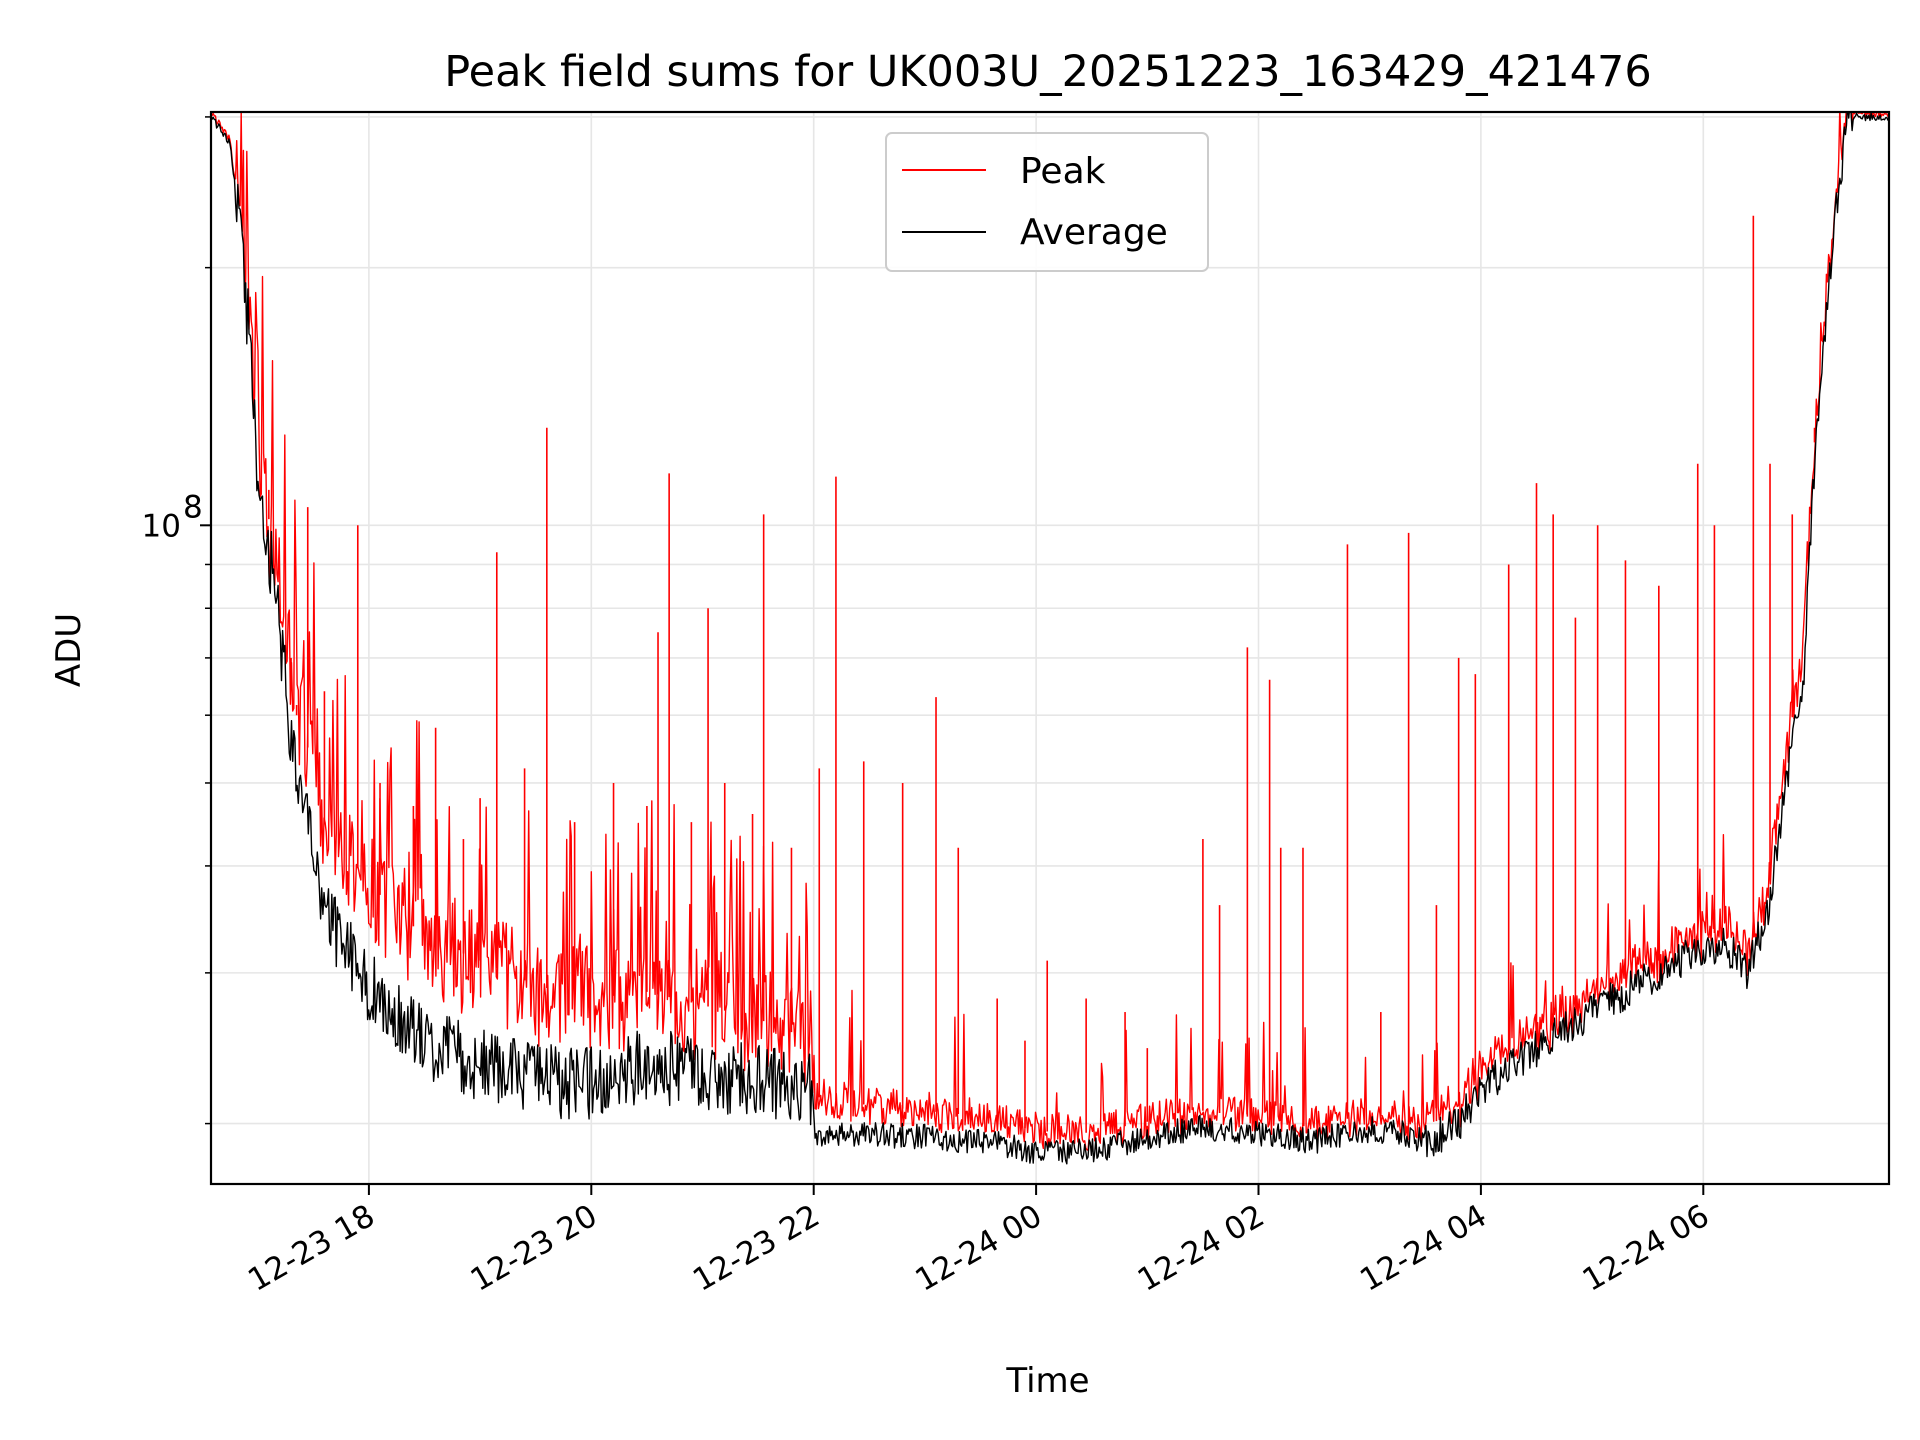 The width and height of the screenshot is (1920, 1440). Describe the element at coordinates (193, 507) in the screenshot. I see `y-tick-exponent-0: 8` at that location.